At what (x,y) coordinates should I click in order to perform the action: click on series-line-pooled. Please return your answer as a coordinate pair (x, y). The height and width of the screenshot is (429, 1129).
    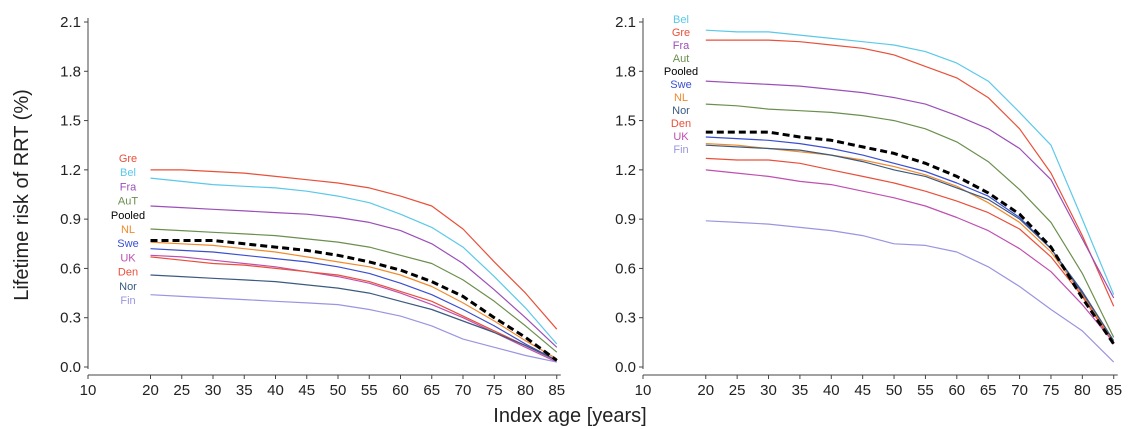
    Looking at the image, I should click on (354, 300).